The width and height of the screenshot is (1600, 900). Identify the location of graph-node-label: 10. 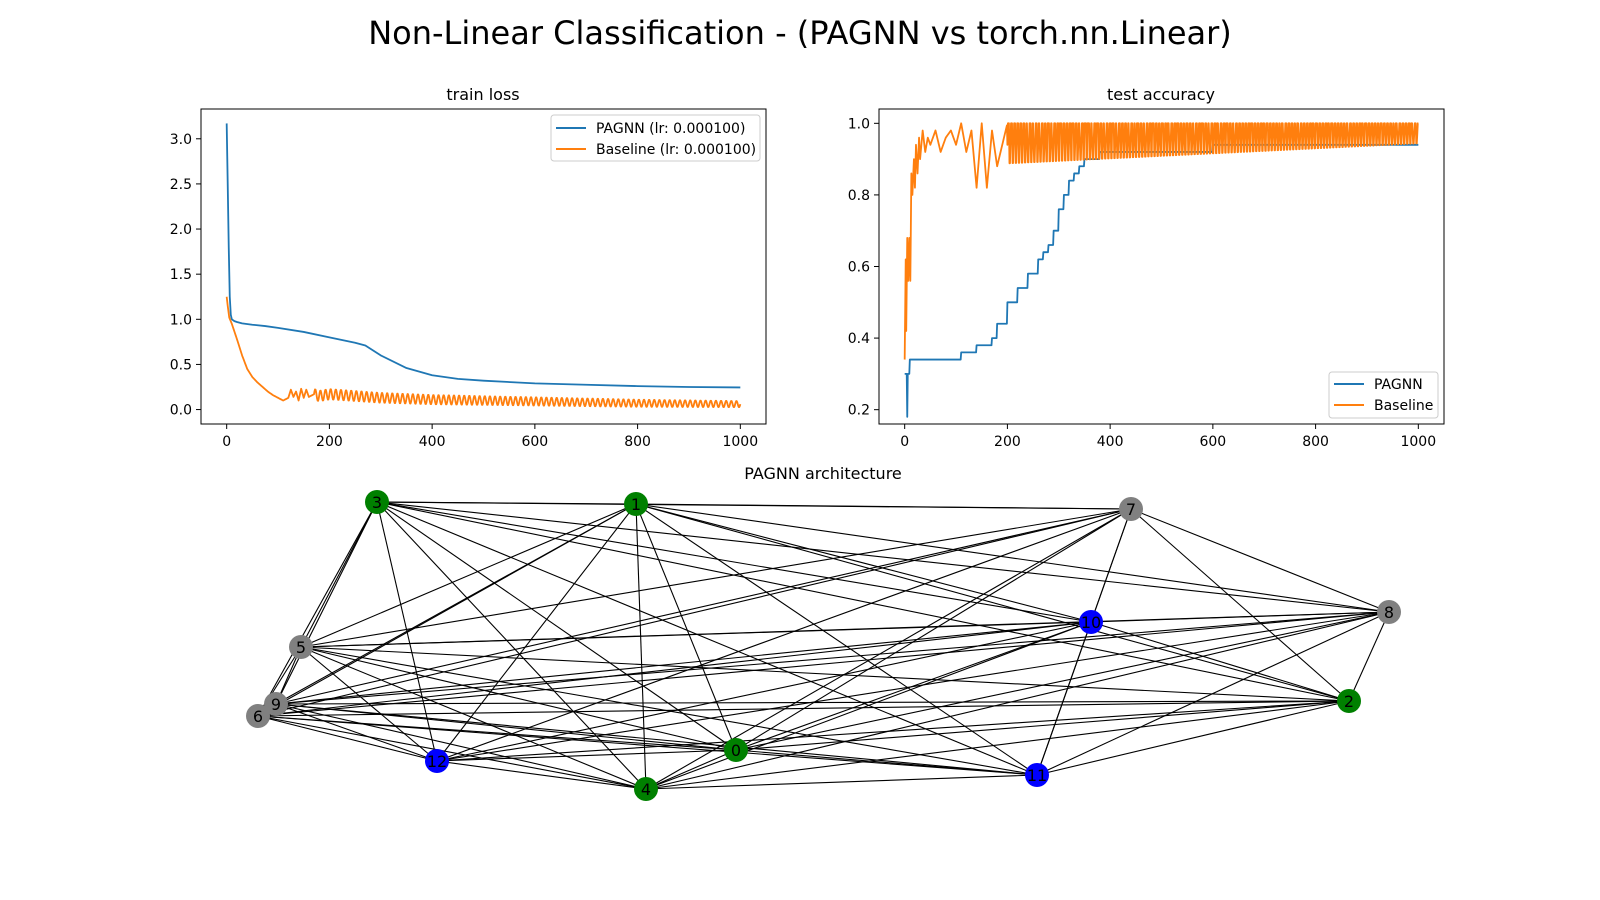
(1091, 622).